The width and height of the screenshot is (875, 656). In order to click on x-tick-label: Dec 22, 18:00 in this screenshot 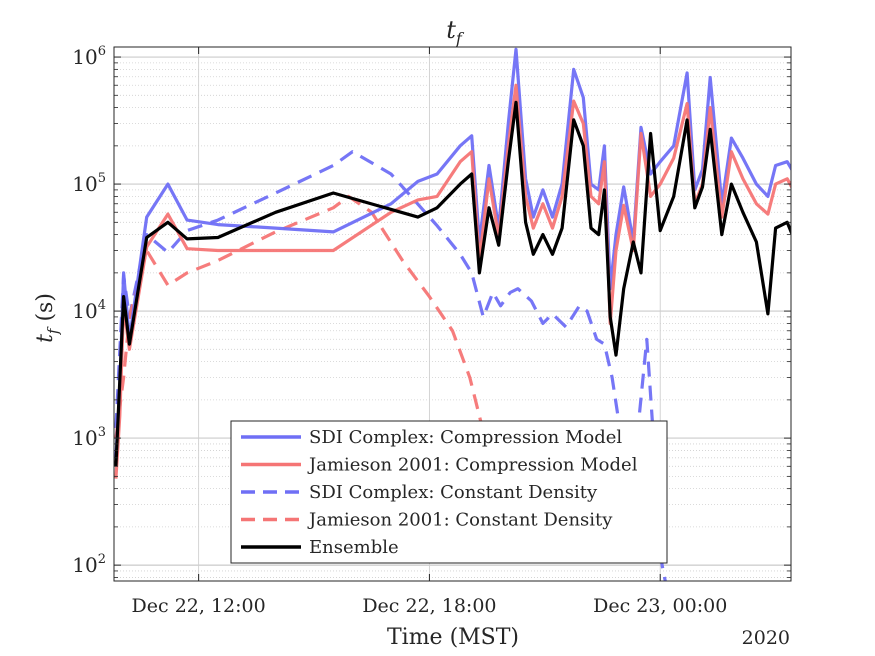, I will do `click(429, 606)`.